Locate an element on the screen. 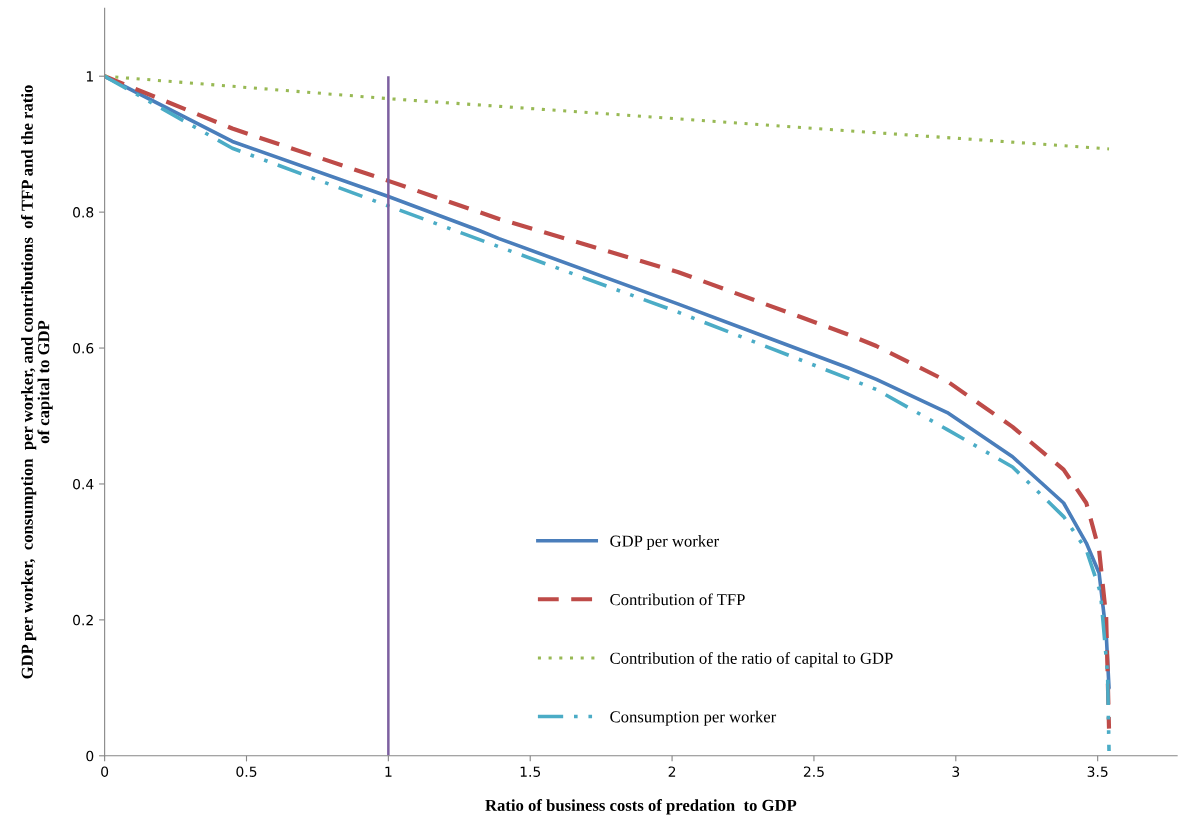 The width and height of the screenshot is (1189, 826). x-tick-label: 3 is located at coordinates (956, 771).